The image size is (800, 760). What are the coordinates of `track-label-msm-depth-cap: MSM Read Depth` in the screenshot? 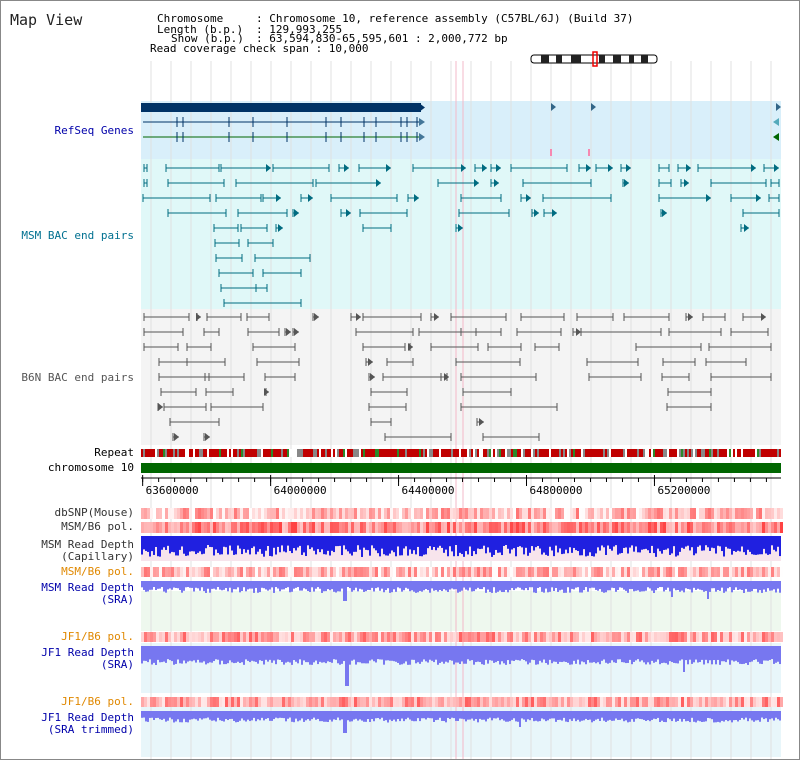 It's located at (87, 544).